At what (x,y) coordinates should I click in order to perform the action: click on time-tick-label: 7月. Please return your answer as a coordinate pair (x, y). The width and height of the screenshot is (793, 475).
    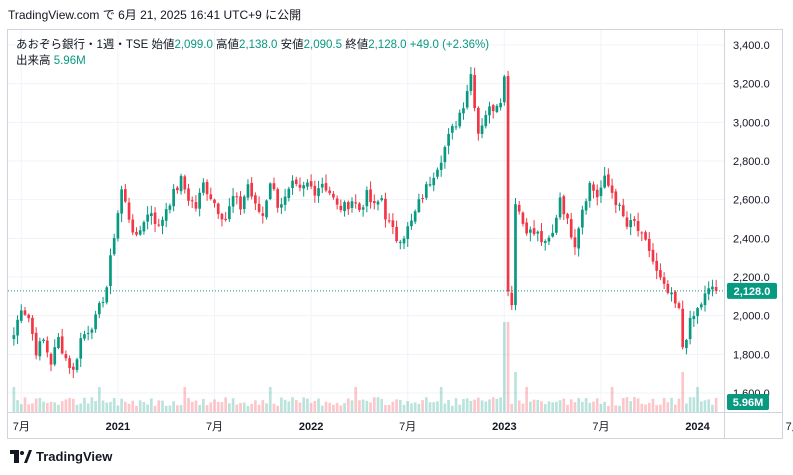
    Looking at the image, I should click on (600, 427).